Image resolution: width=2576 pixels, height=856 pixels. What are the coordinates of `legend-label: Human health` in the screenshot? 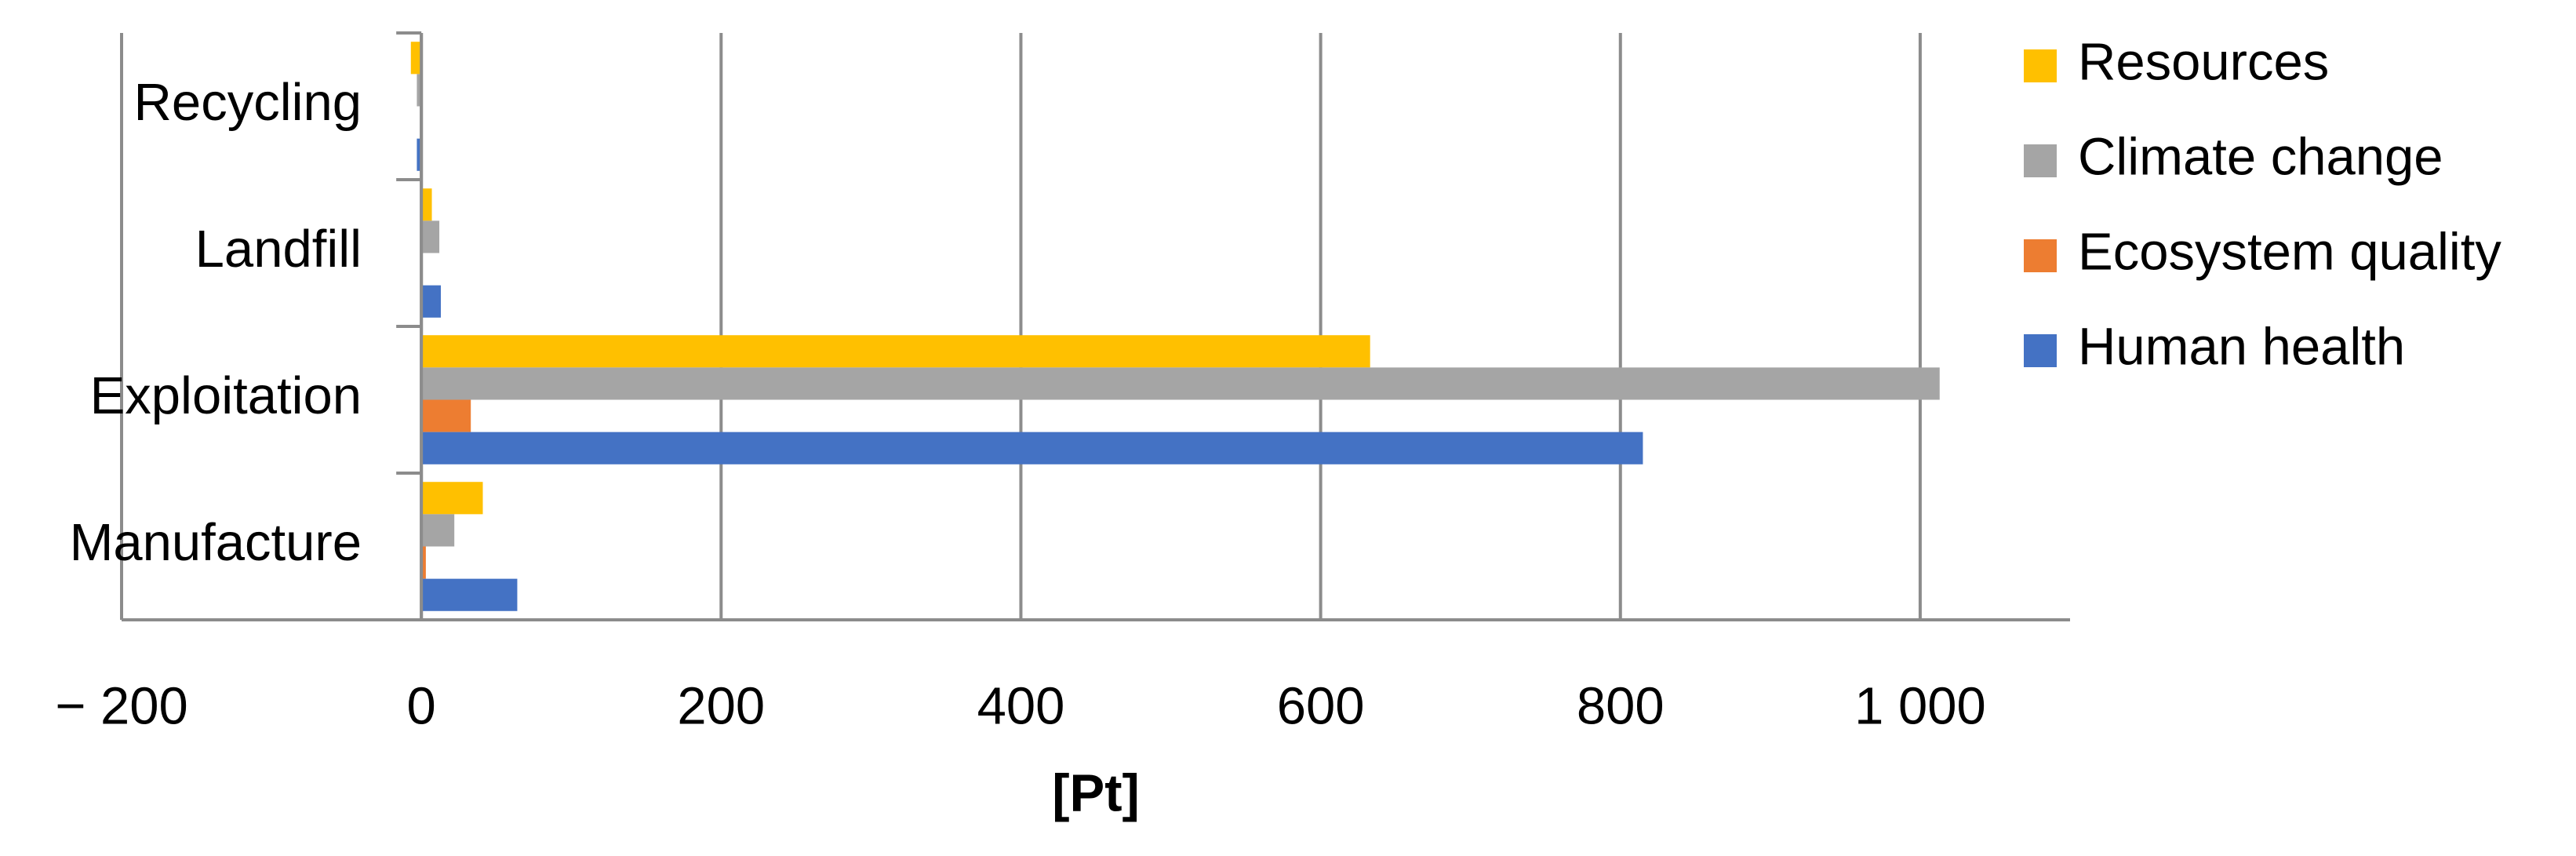 It's located at (2241, 347).